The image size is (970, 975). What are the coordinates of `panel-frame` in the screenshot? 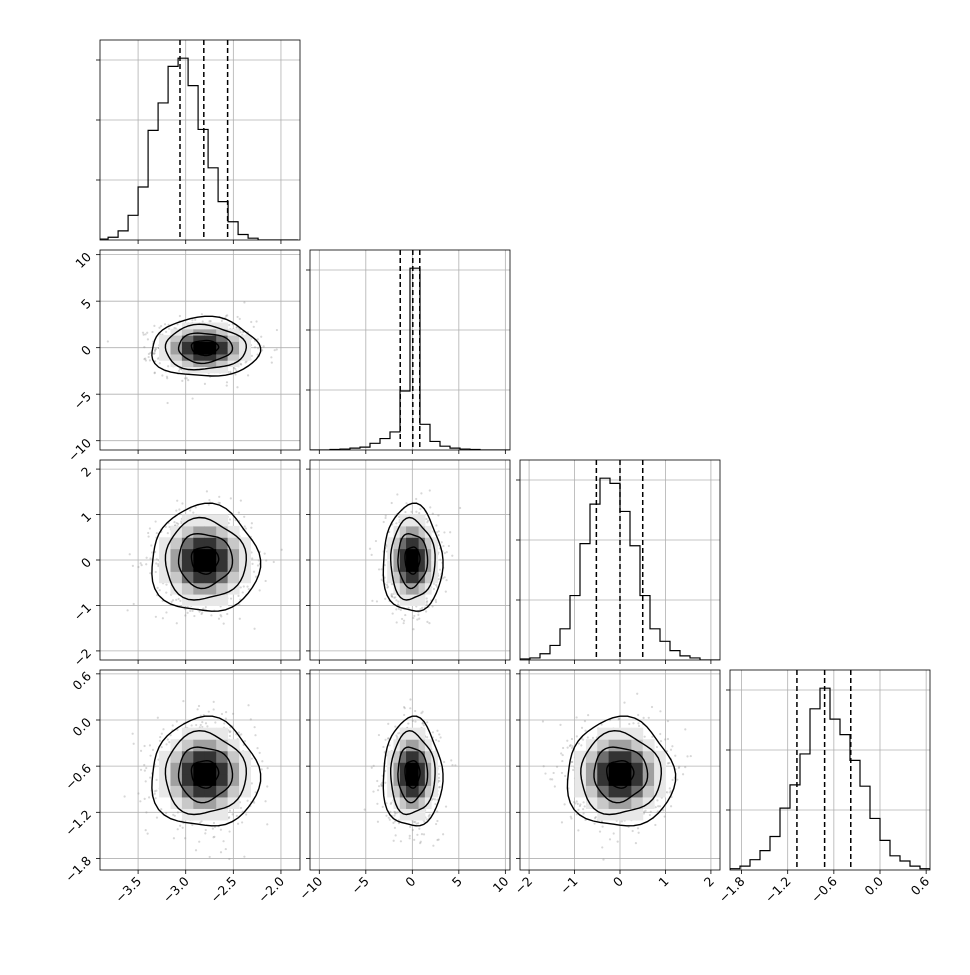 It's located at (200, 140).